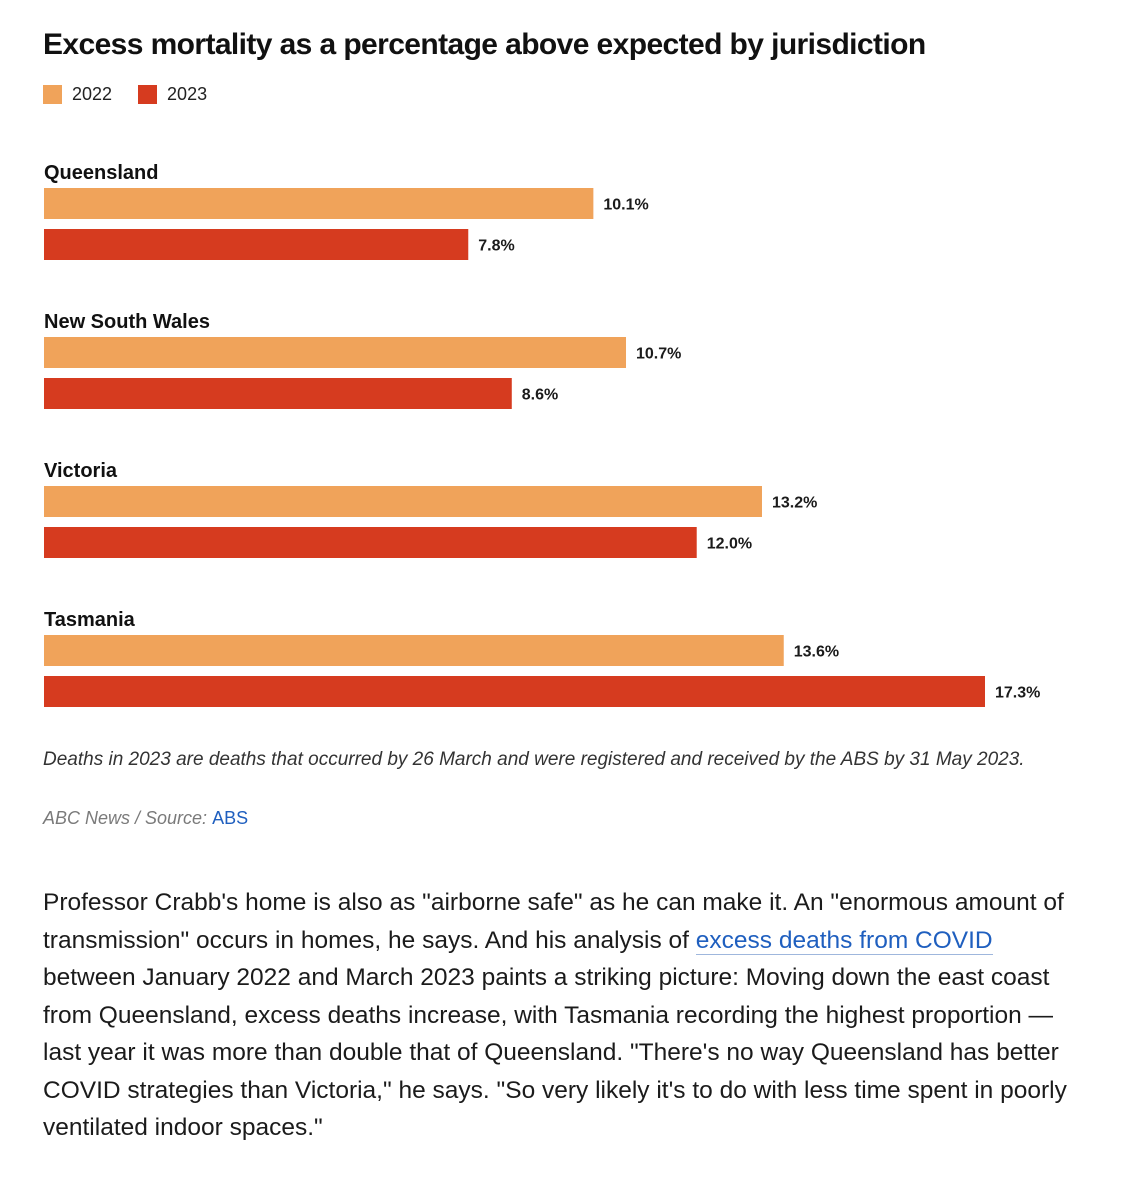 The width and height of the screenshot is (1144, 1200). I want to click on legend-label-2022: 2022, so click(92, 94).